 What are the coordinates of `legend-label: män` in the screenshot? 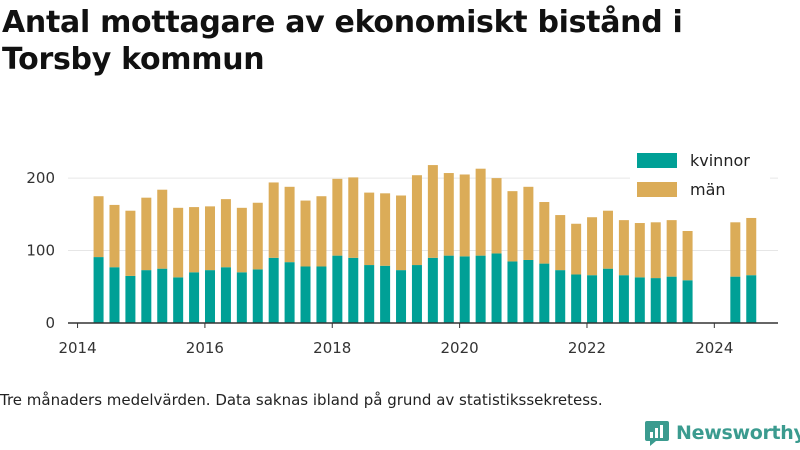 It's located at (708, 189).